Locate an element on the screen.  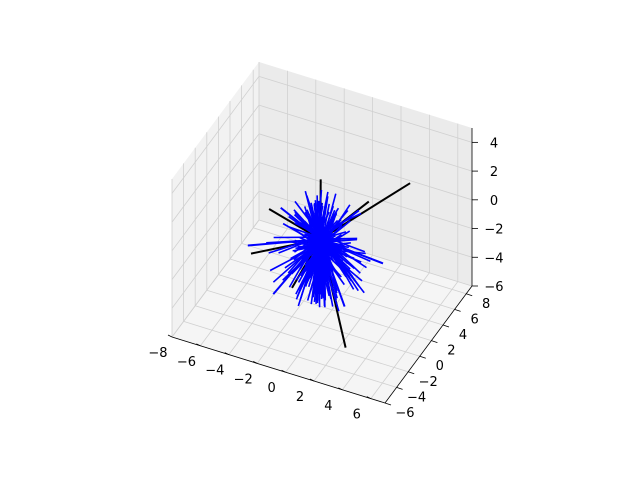
y-tick-label: 6 is located at coordinates (474, 319).